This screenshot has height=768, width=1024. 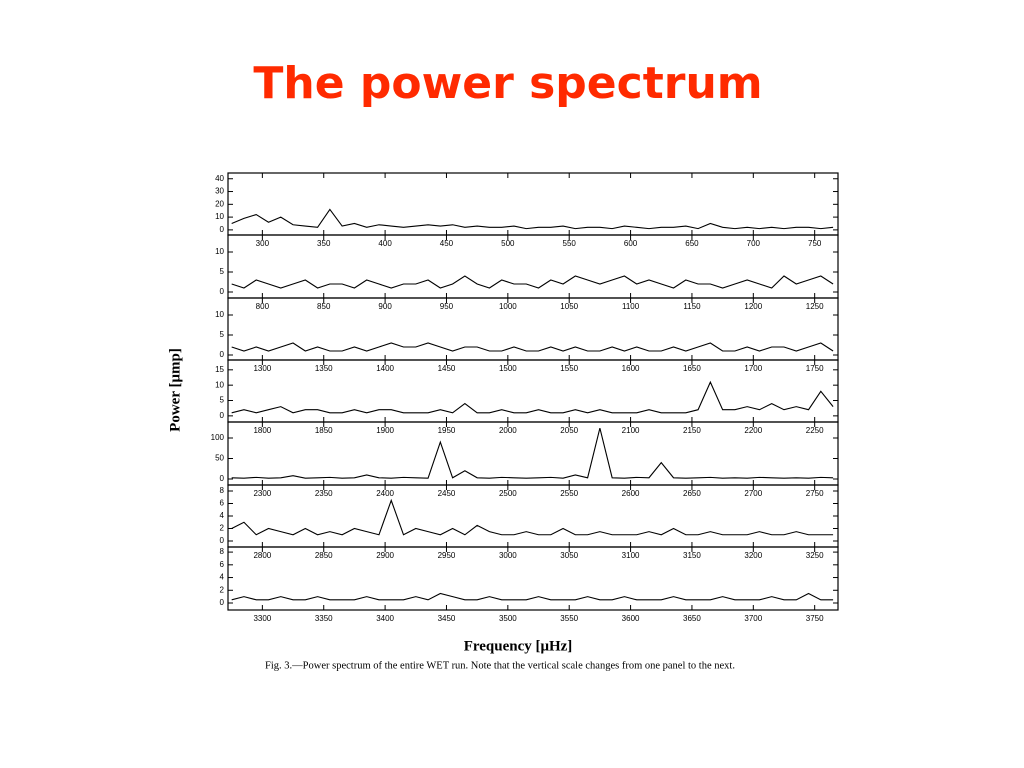 What do you see at coordinates (385, 618) in the screenshot?
I see `x-tick-label: 3400` at bounding box center [385, 618].